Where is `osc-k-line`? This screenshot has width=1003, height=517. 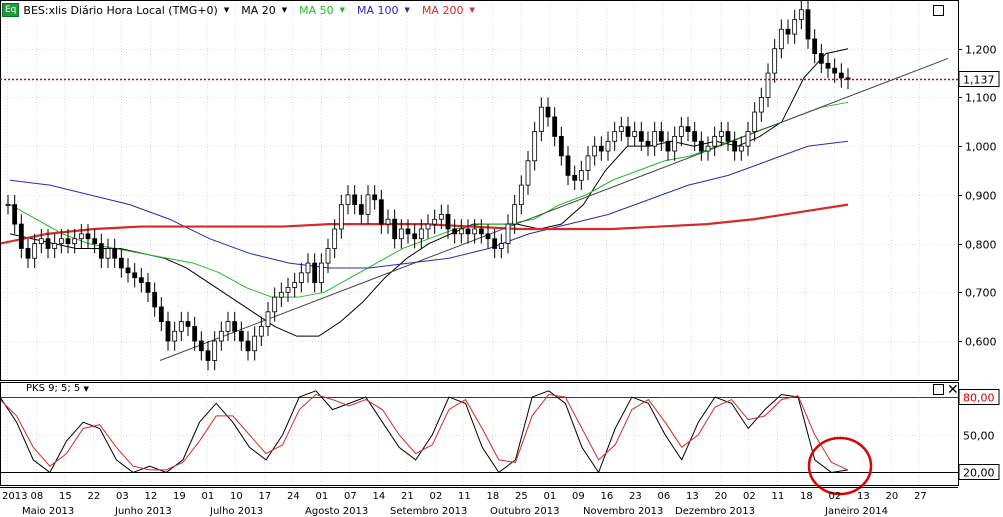
osc-k-line is located at coordinates (424, 432).